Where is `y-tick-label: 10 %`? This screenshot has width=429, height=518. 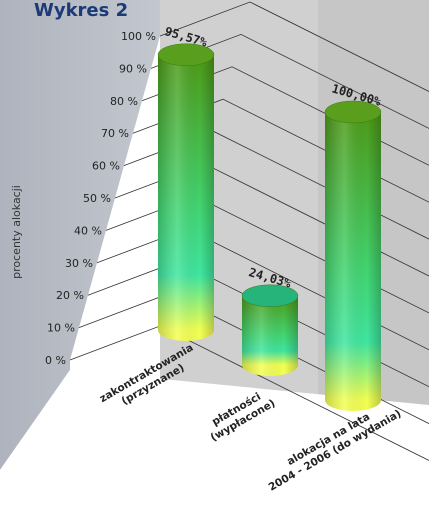 y-tick-label: 10 % is located at coordinates (61, 328).